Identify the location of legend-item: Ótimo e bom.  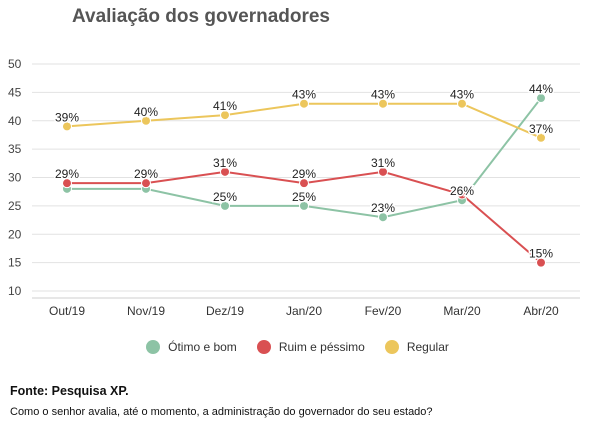
(191, 347).